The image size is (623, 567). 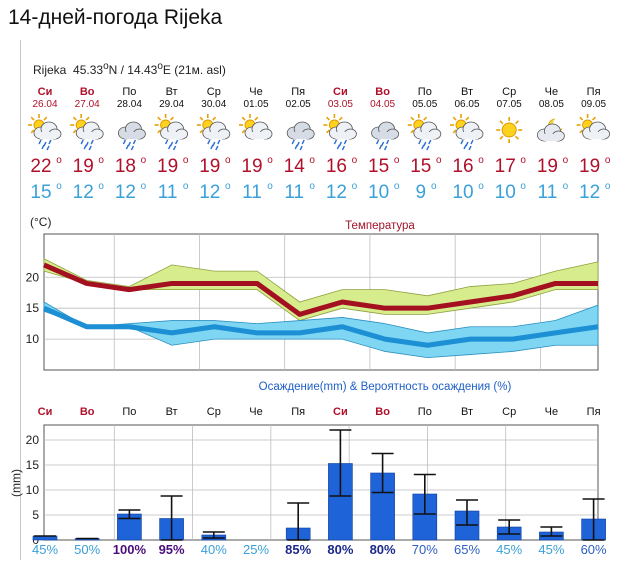 What do you see at coordinates (87, 104) in the screenshot?
I see `day-date: 27.04` at bounding box center [87, 104].